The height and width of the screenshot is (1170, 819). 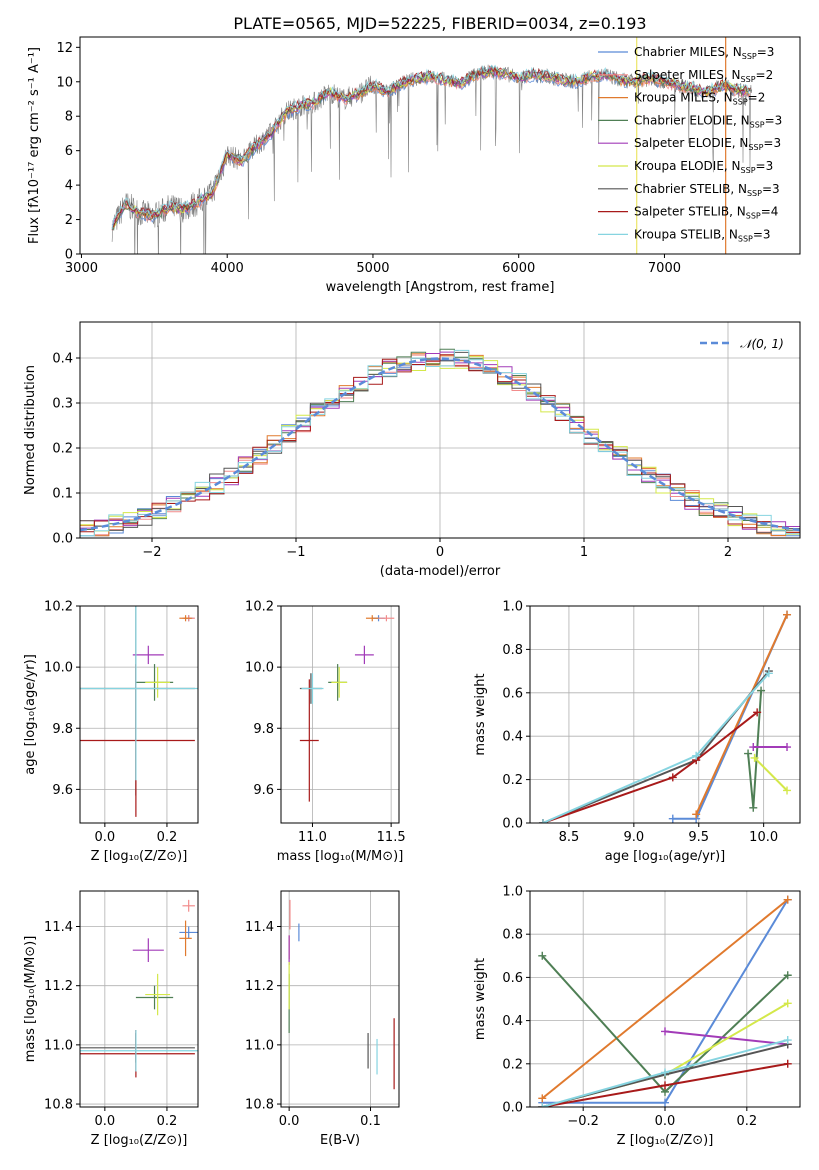 I want to click on x-tick-label: 4000, so click(x=227, y=268).